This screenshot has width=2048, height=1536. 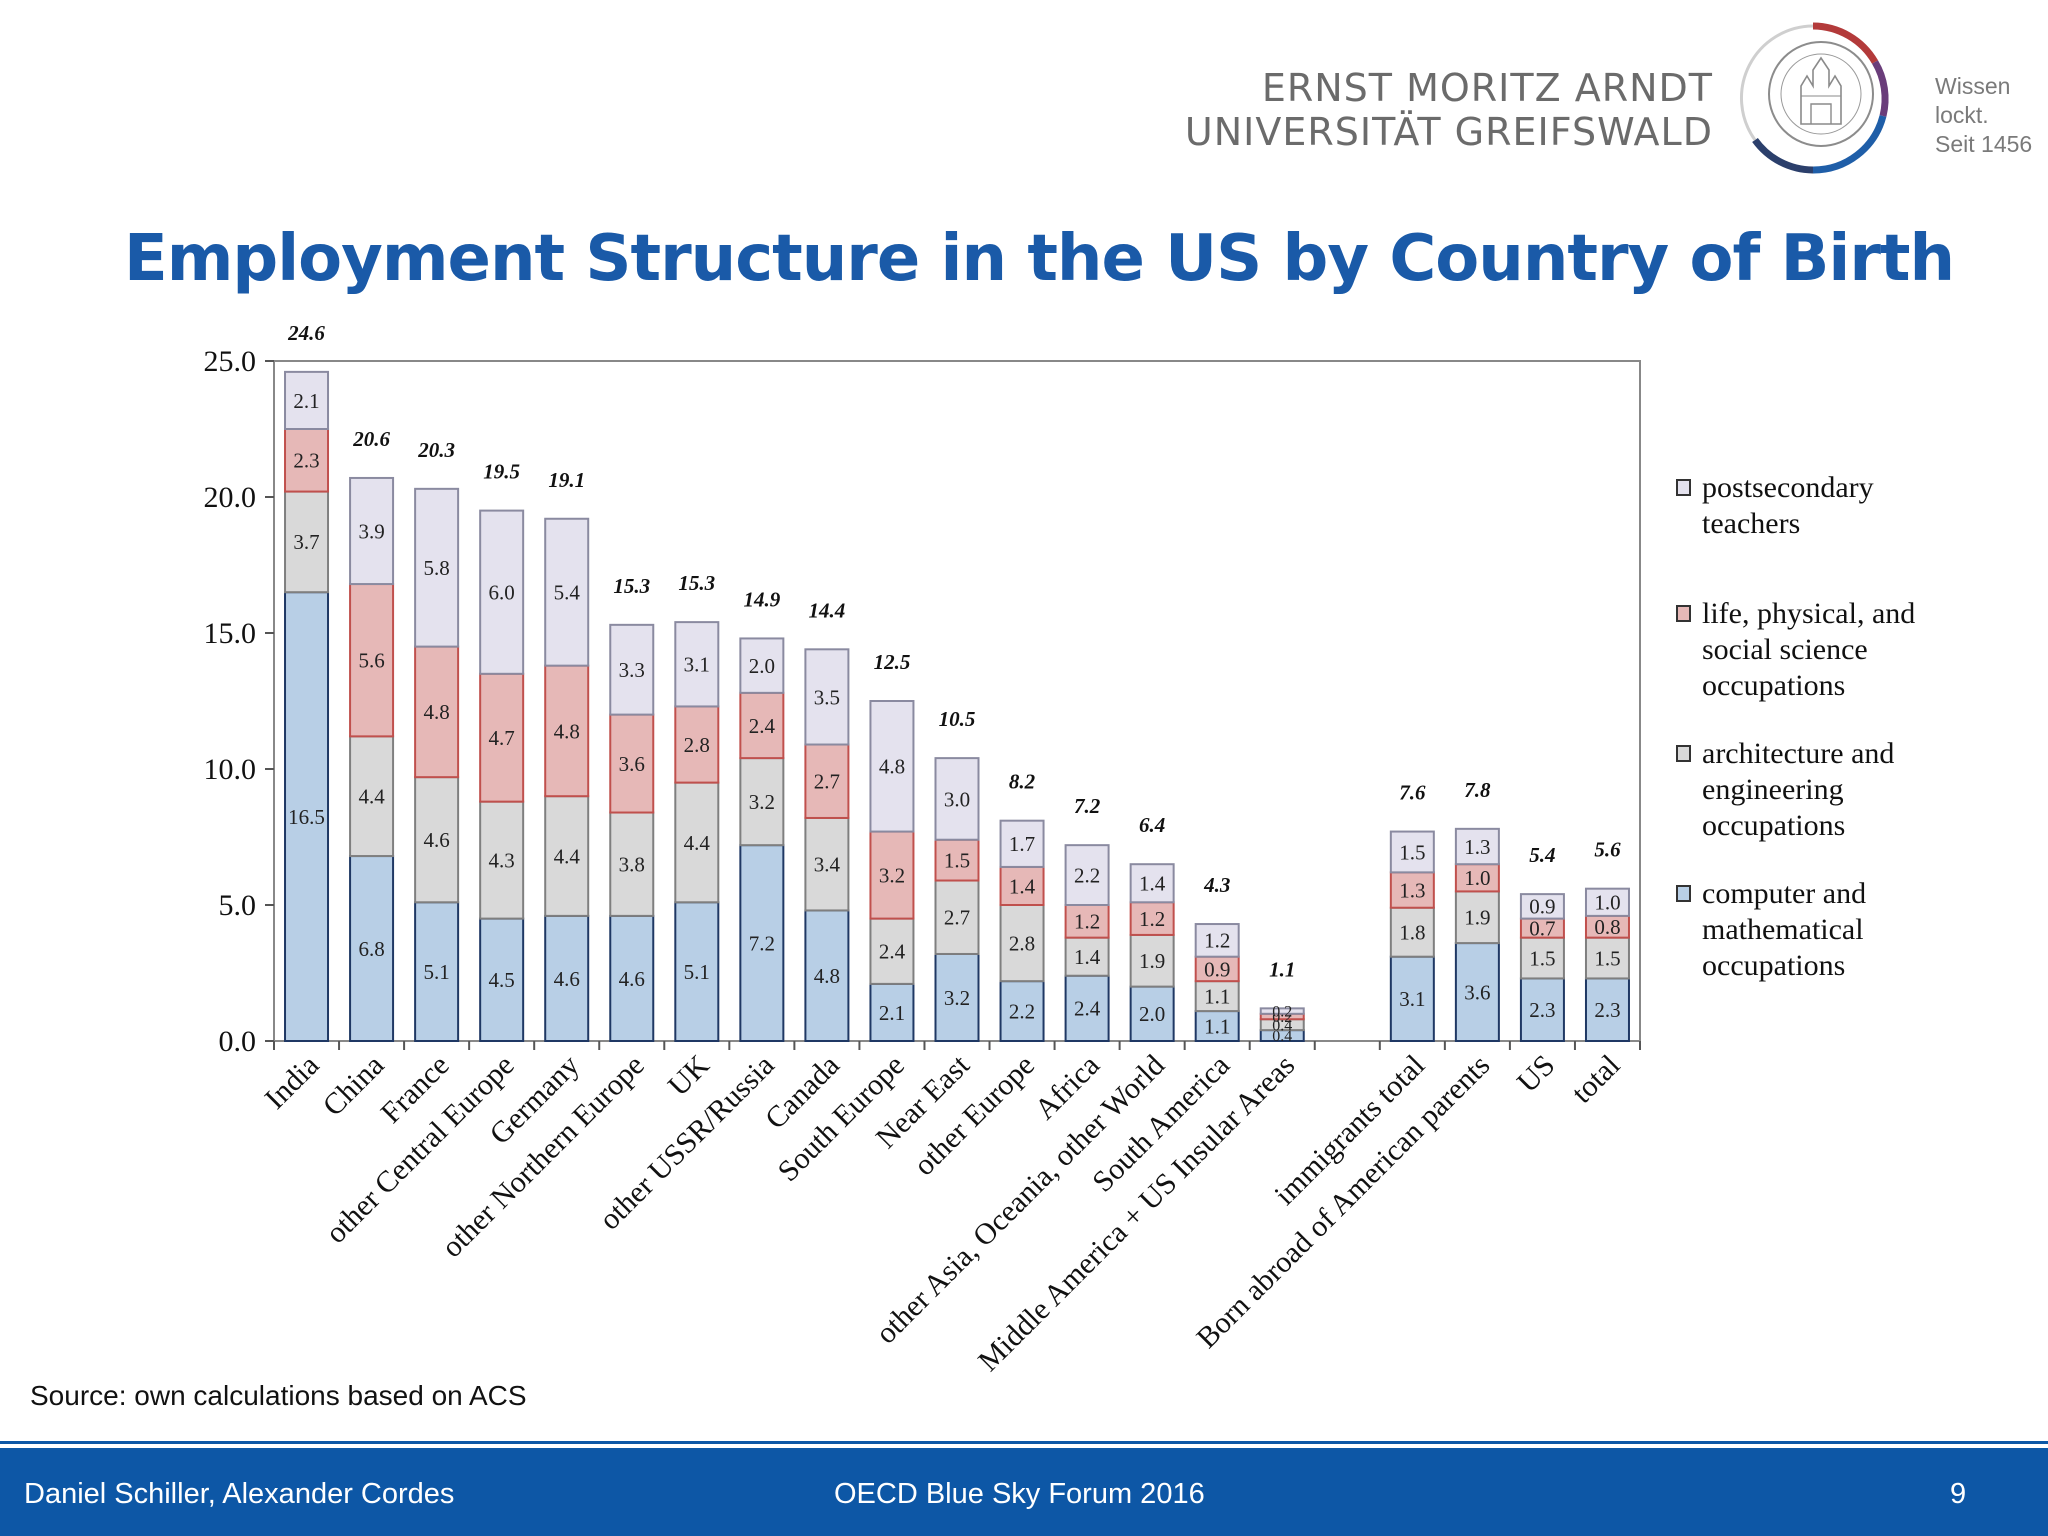 I want to click on y-tick-label: 0.0, so click(x=238, y=1041).